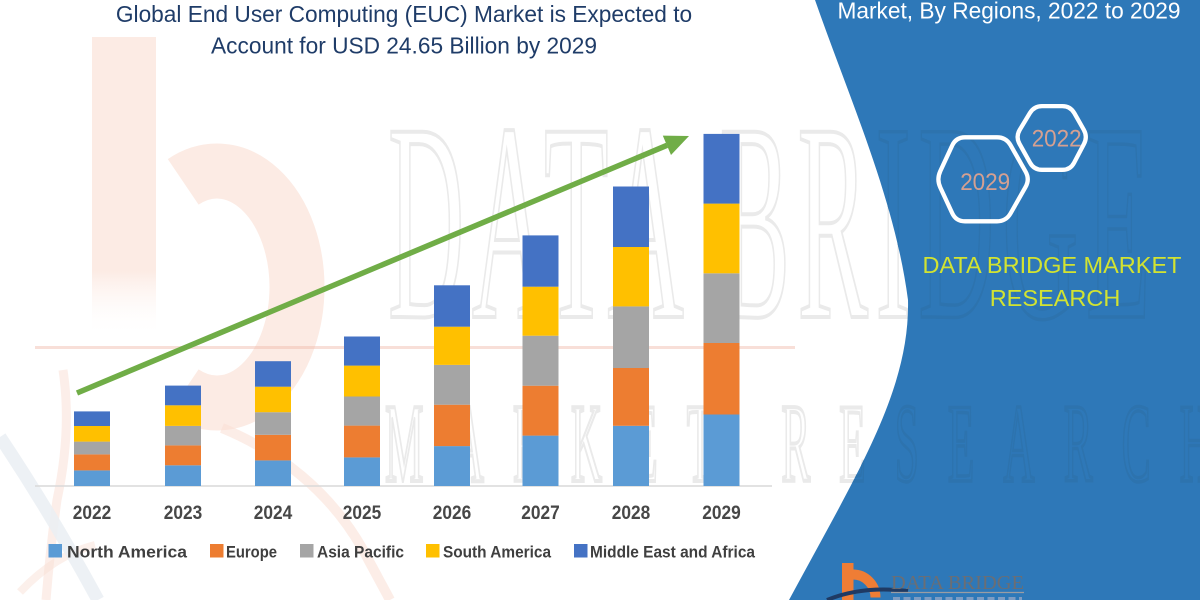  What do you see at coordinates (1008, 12) in the screenshot?
I see `svg-text:Market, By Regions, 2022 to 20: Market, By Regions, 2022 to 2029` at bounding box center [1008, 12].